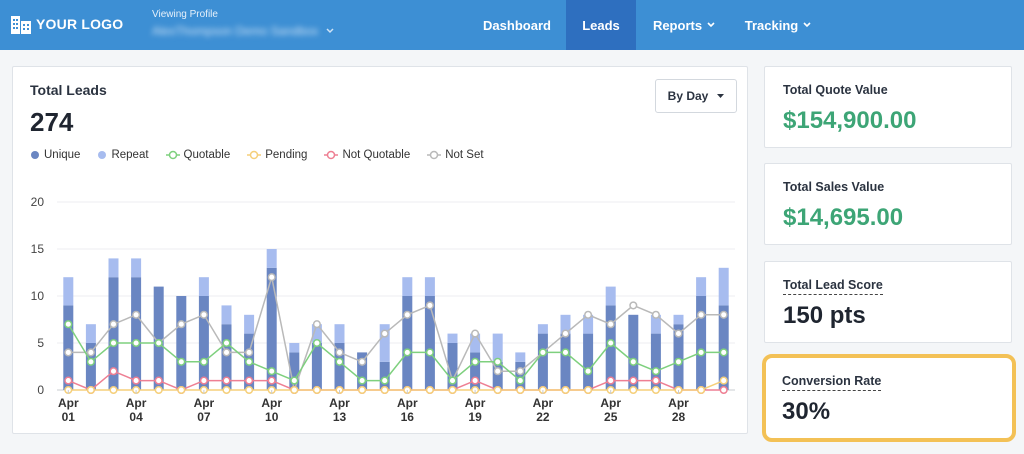 This screenshot has width=1024, height=454. Describe the element at coordinates (40, 343) in the screenshot. I see `y-tick-label: 5` at that location.